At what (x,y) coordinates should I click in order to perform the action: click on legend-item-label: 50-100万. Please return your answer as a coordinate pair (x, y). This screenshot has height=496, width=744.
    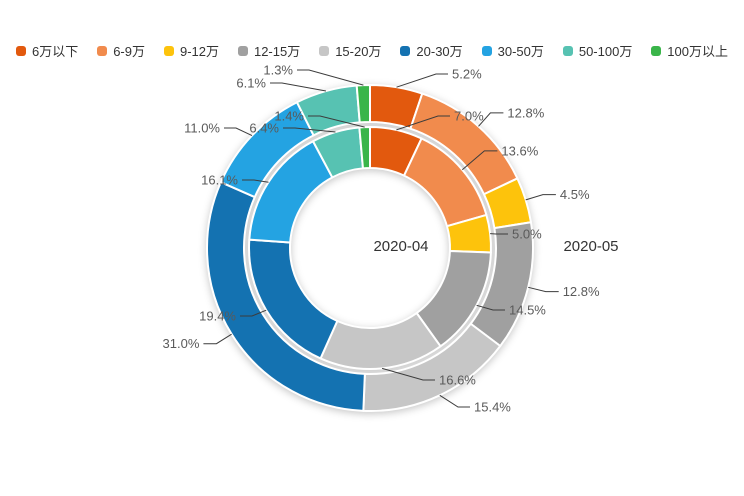
    Looking at the image, I should click on (605, 51).